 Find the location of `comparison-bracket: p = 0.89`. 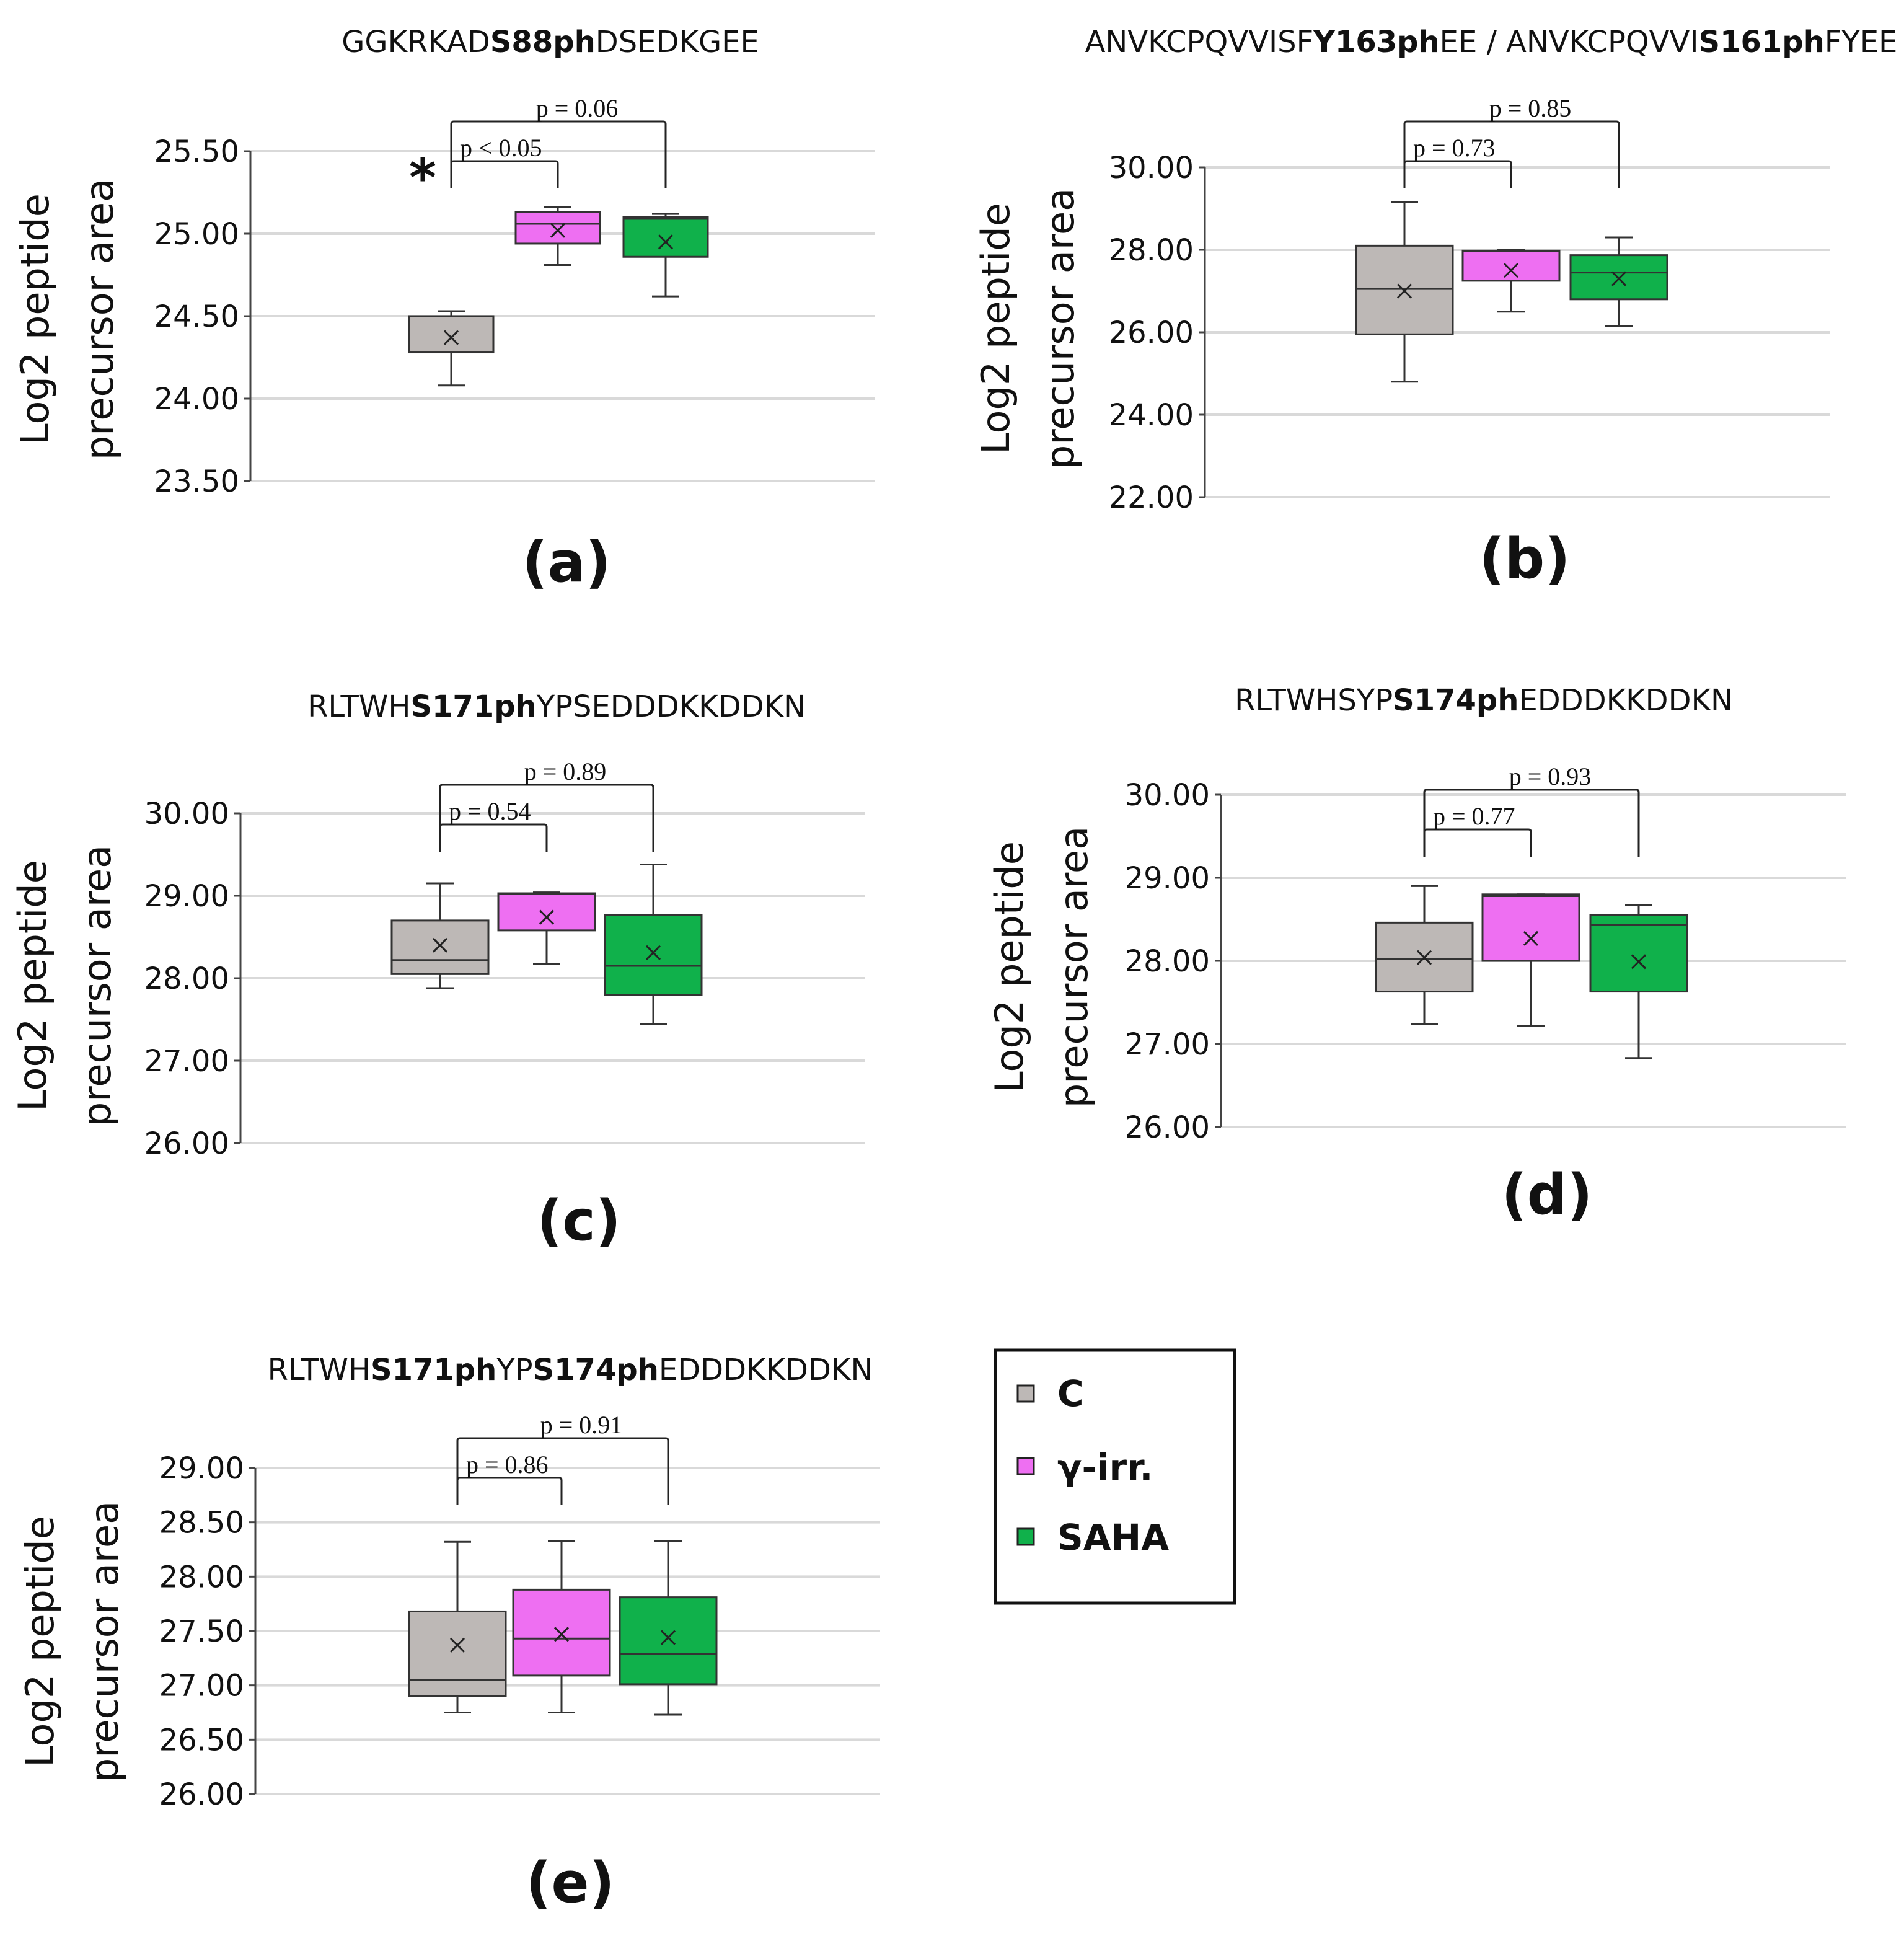

comparison-bracket: p = 0.89 is located at coordinates (546, 805).